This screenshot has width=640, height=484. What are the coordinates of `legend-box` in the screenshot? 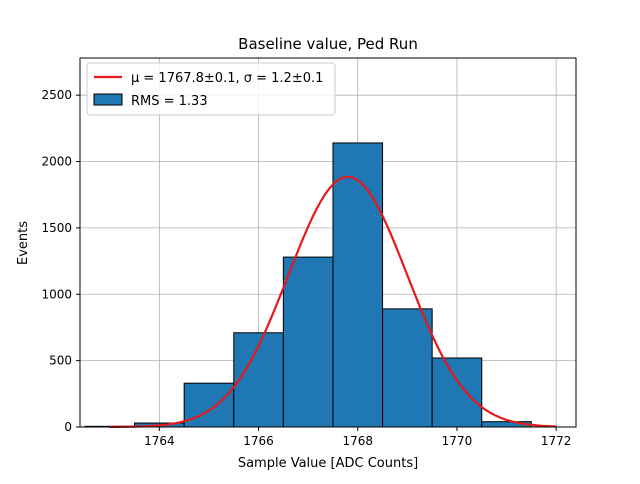 It's located at (211, 89).